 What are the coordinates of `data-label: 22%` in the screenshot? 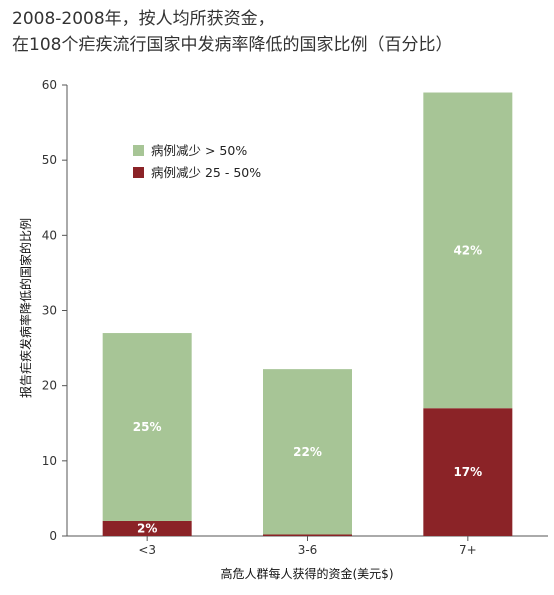 It's located at (307, 452).